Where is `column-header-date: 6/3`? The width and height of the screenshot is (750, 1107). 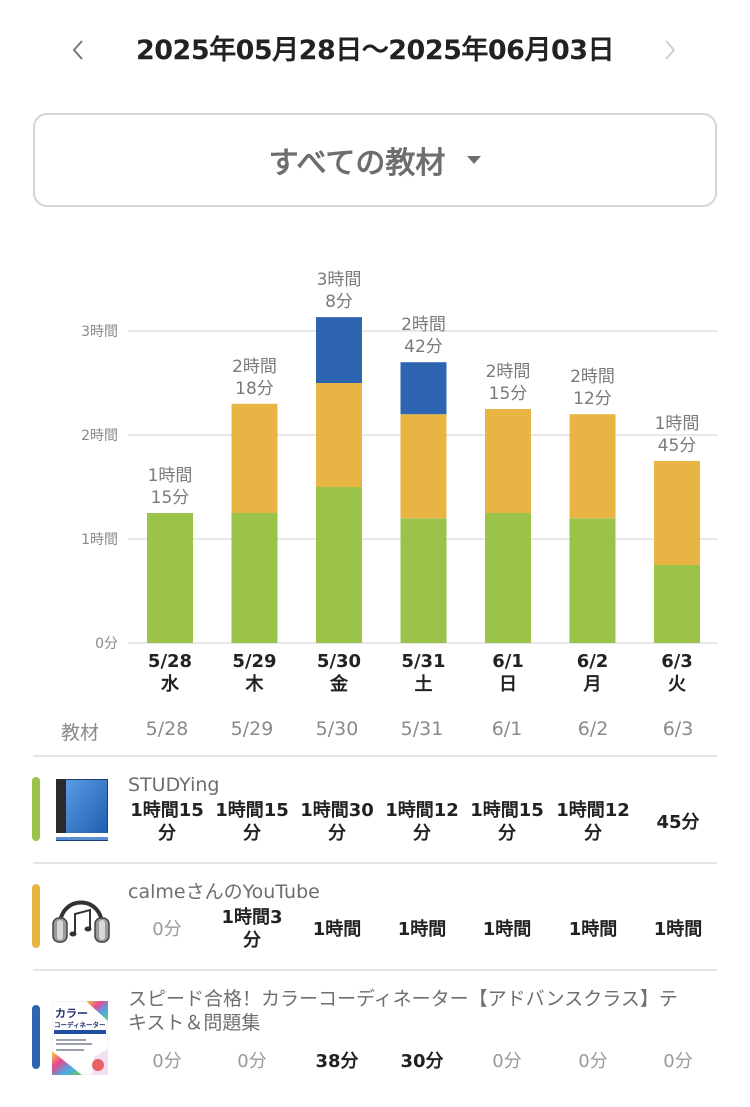 column-header-date: 6/3 is located at coordinates (678, 729).